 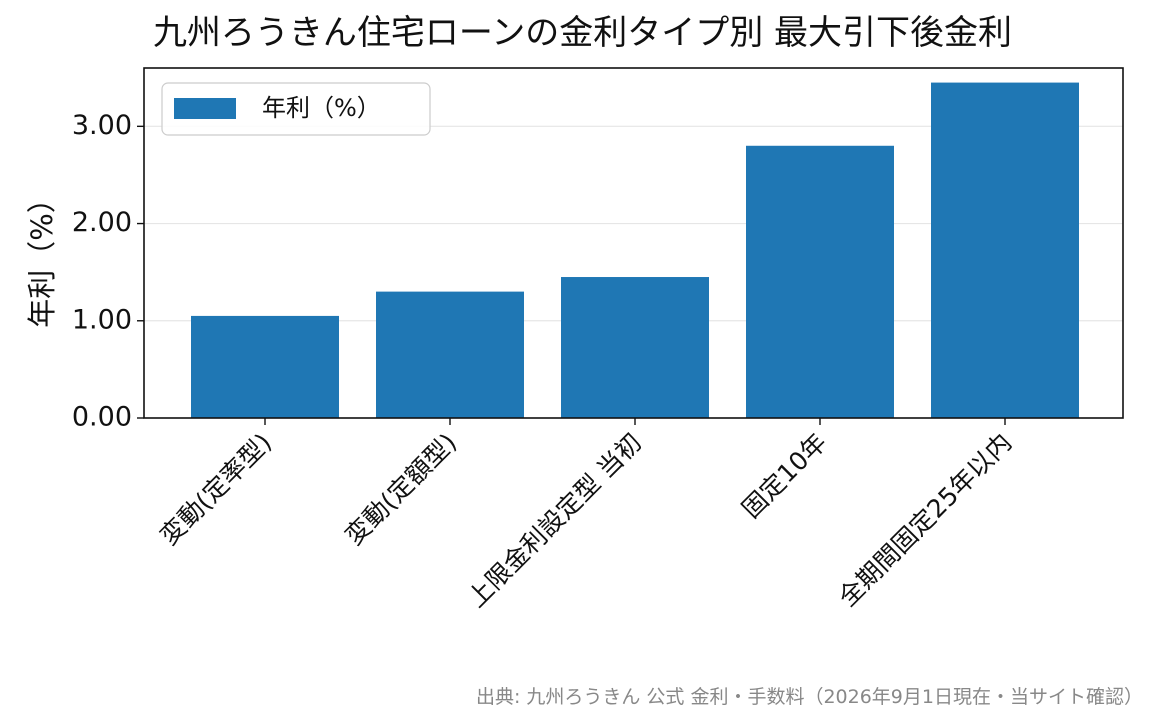 What do you see at coordinates (925, 520) in the screenshot?
I see `x-tick-label: 全期間固定25年以内` at bounding box center [925, 520].